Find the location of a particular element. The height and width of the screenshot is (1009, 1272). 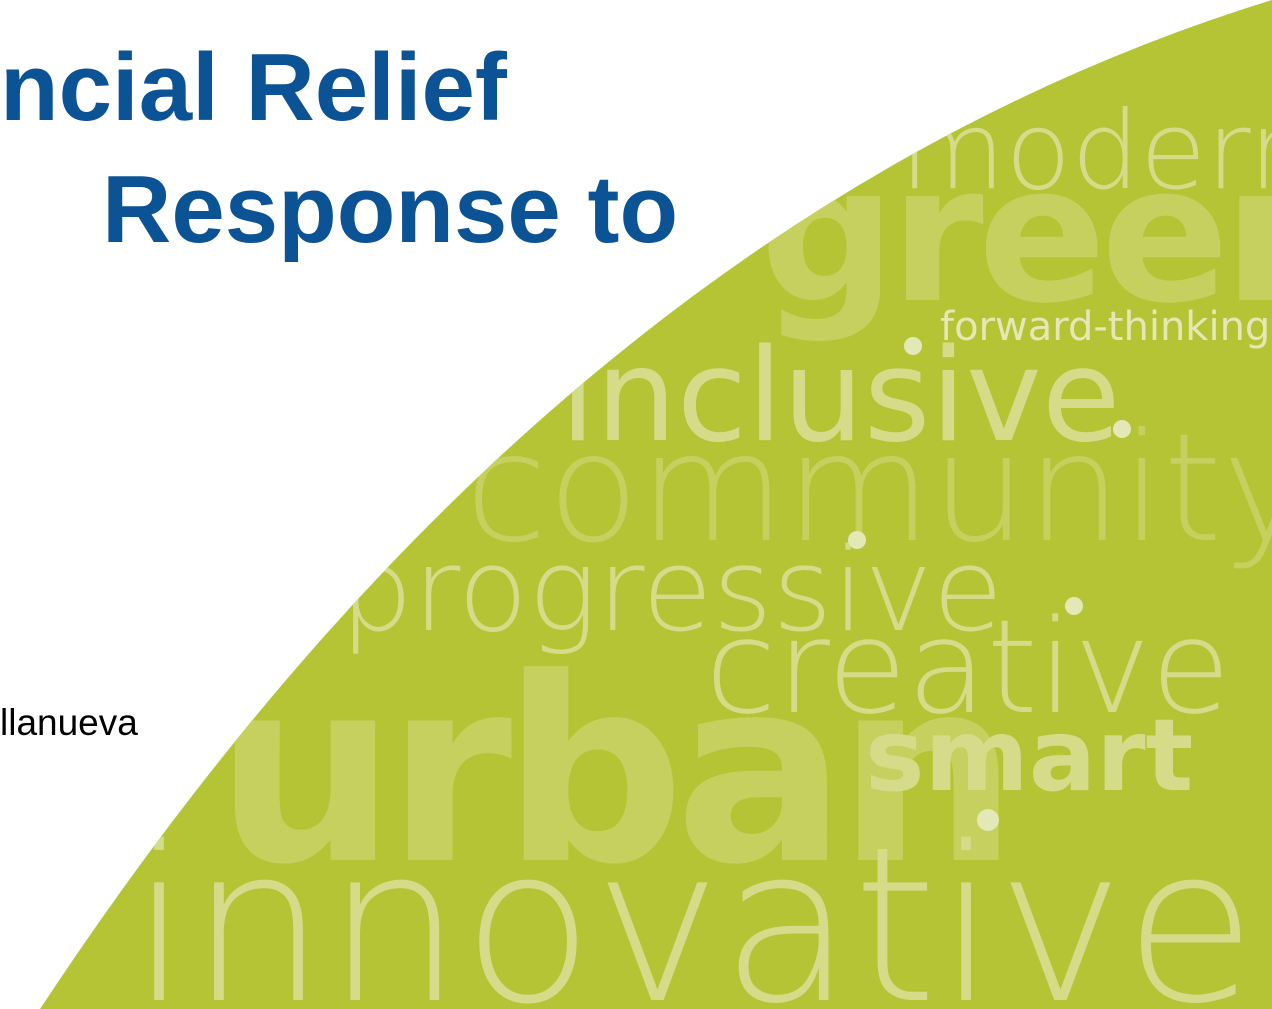

slide-title-line-1: ncial Relief is located at coordinates (253, 87).